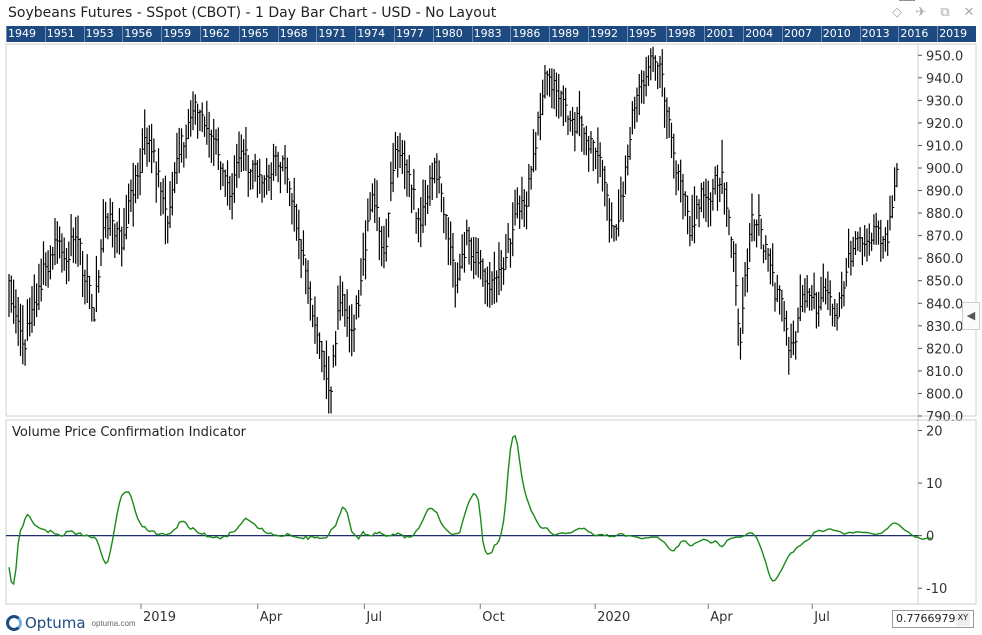 The width and height of the screenshot is (982, 635). Describe the element at coordinates (944, 349) in the screenshot. I see `price-y-tick-label: 820.0` at that location.